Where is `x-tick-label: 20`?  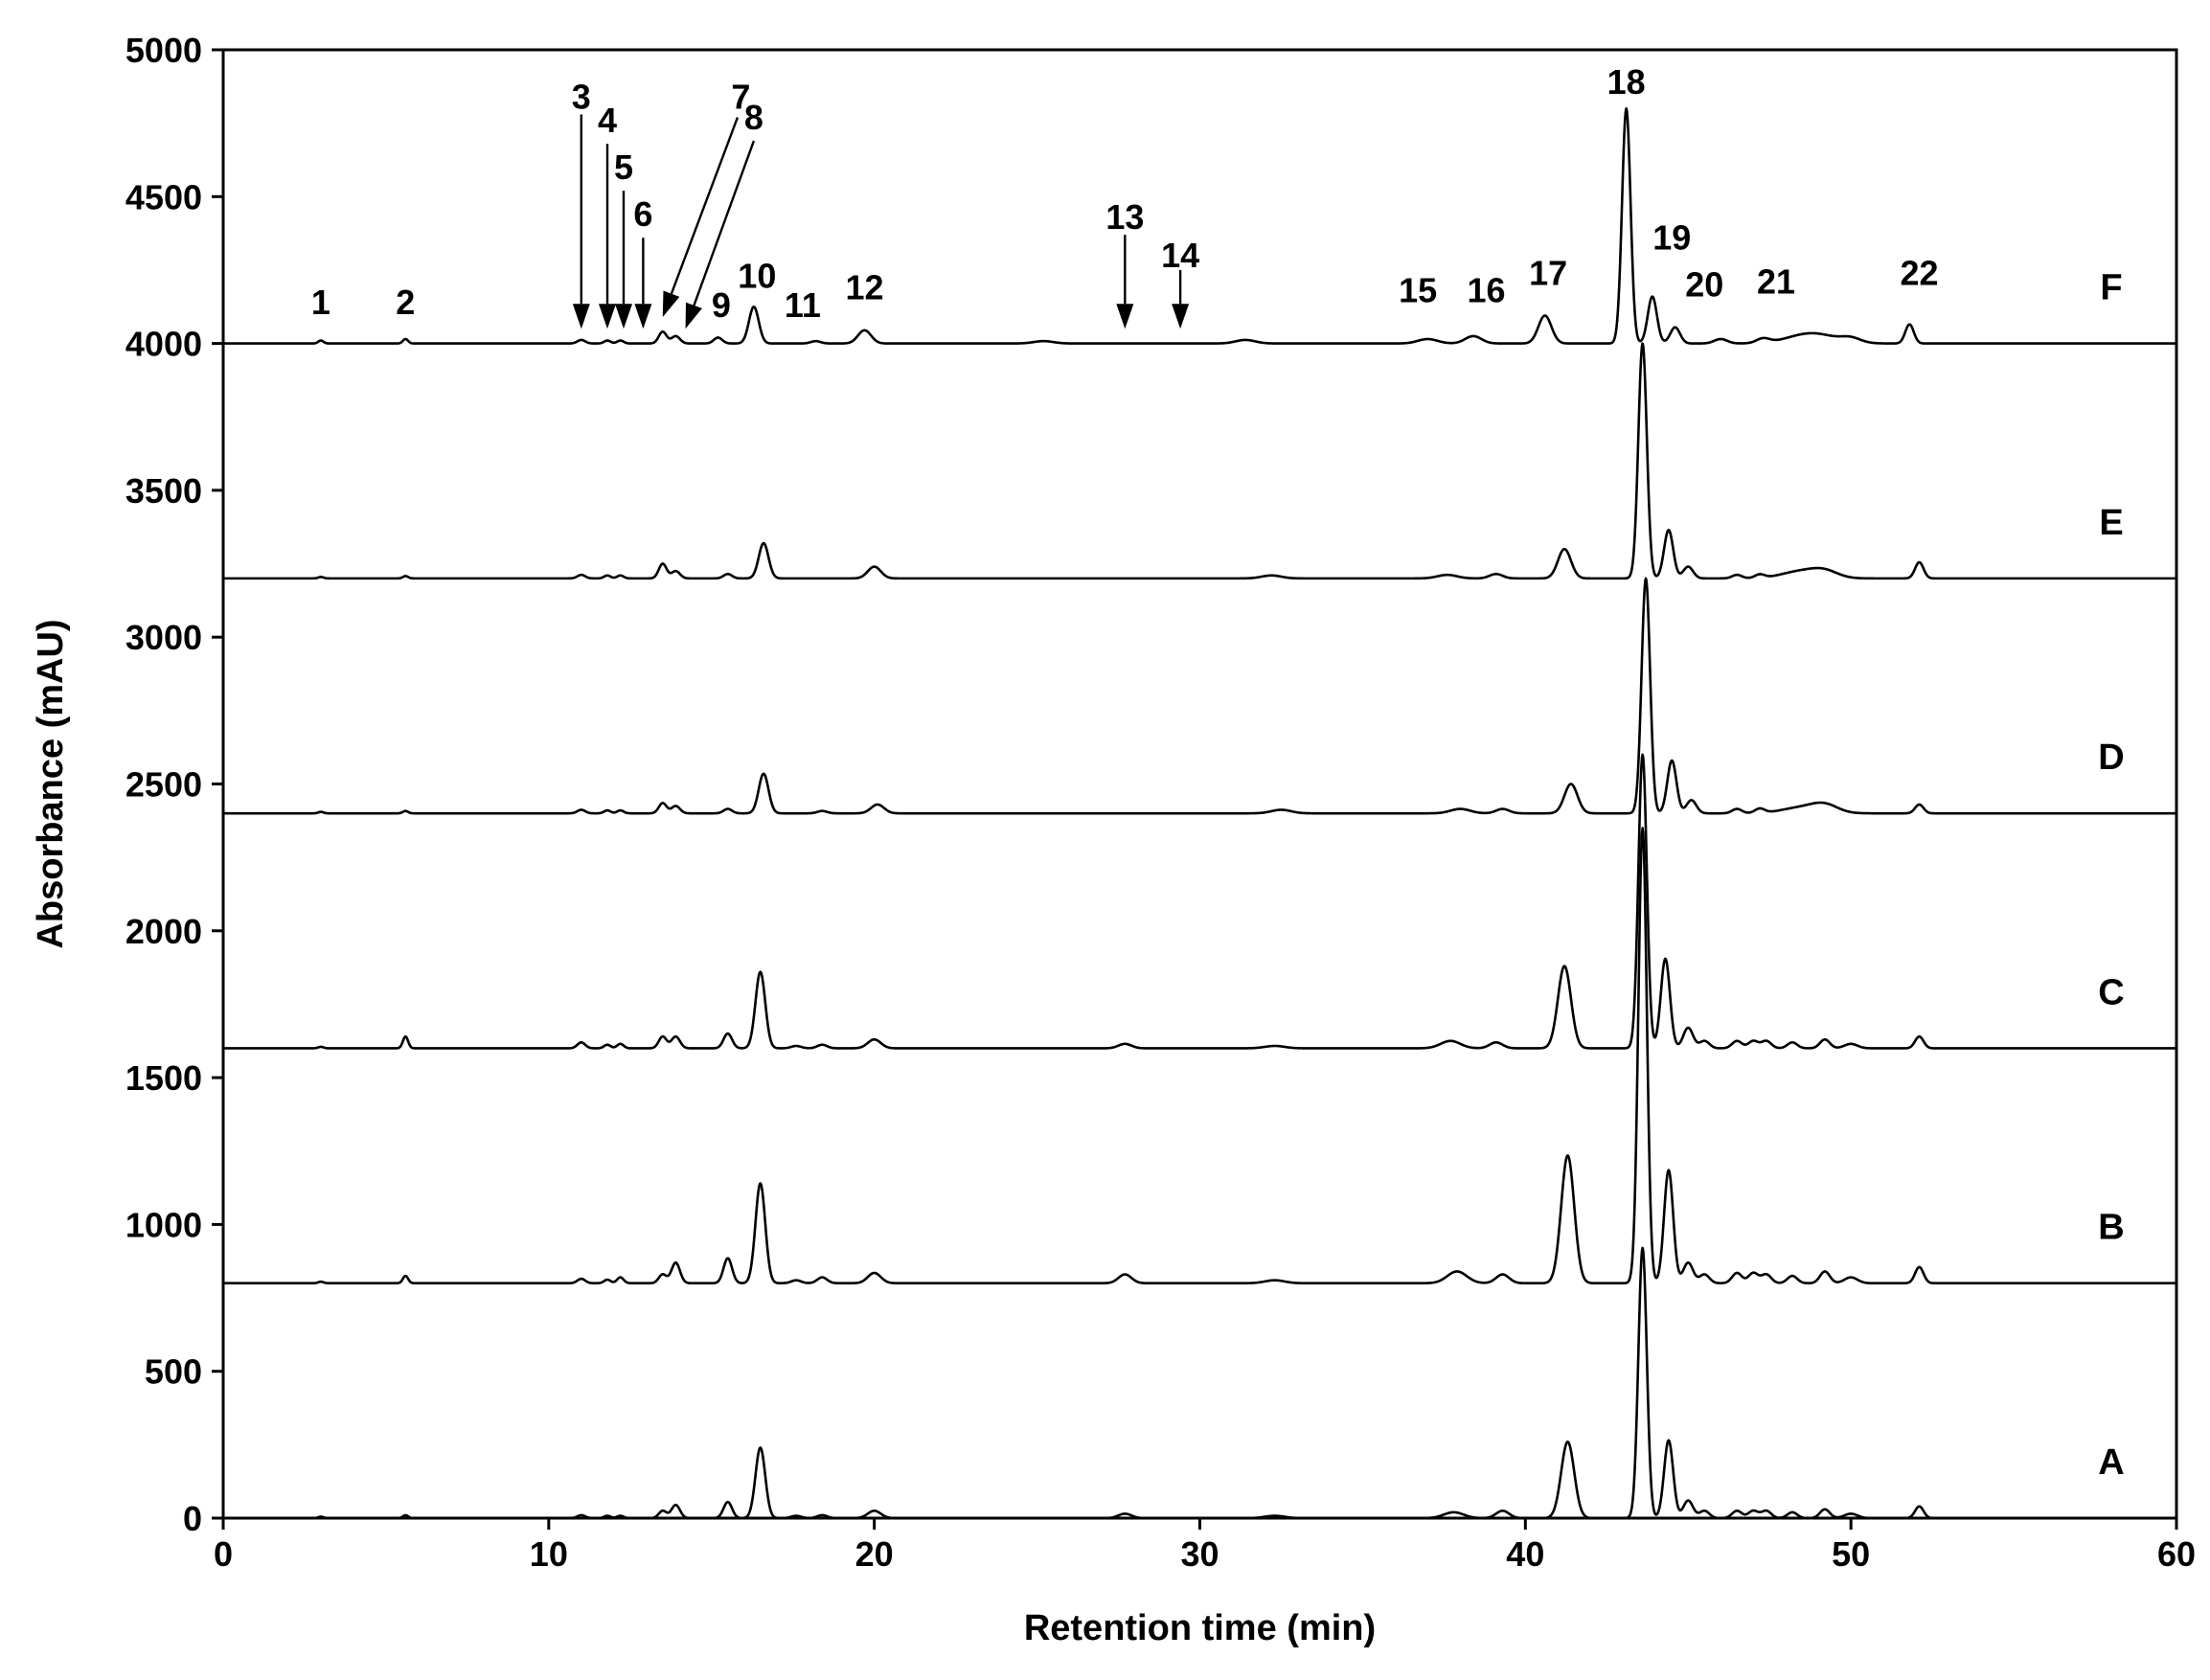 x-tick-label: 20 is located at coordinates (874, 1554).